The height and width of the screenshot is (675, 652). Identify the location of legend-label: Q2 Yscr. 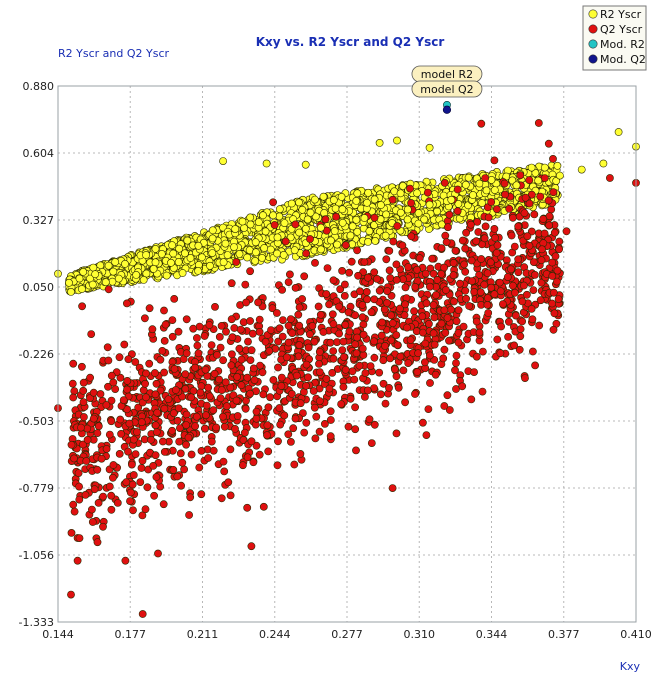
(621, 29).